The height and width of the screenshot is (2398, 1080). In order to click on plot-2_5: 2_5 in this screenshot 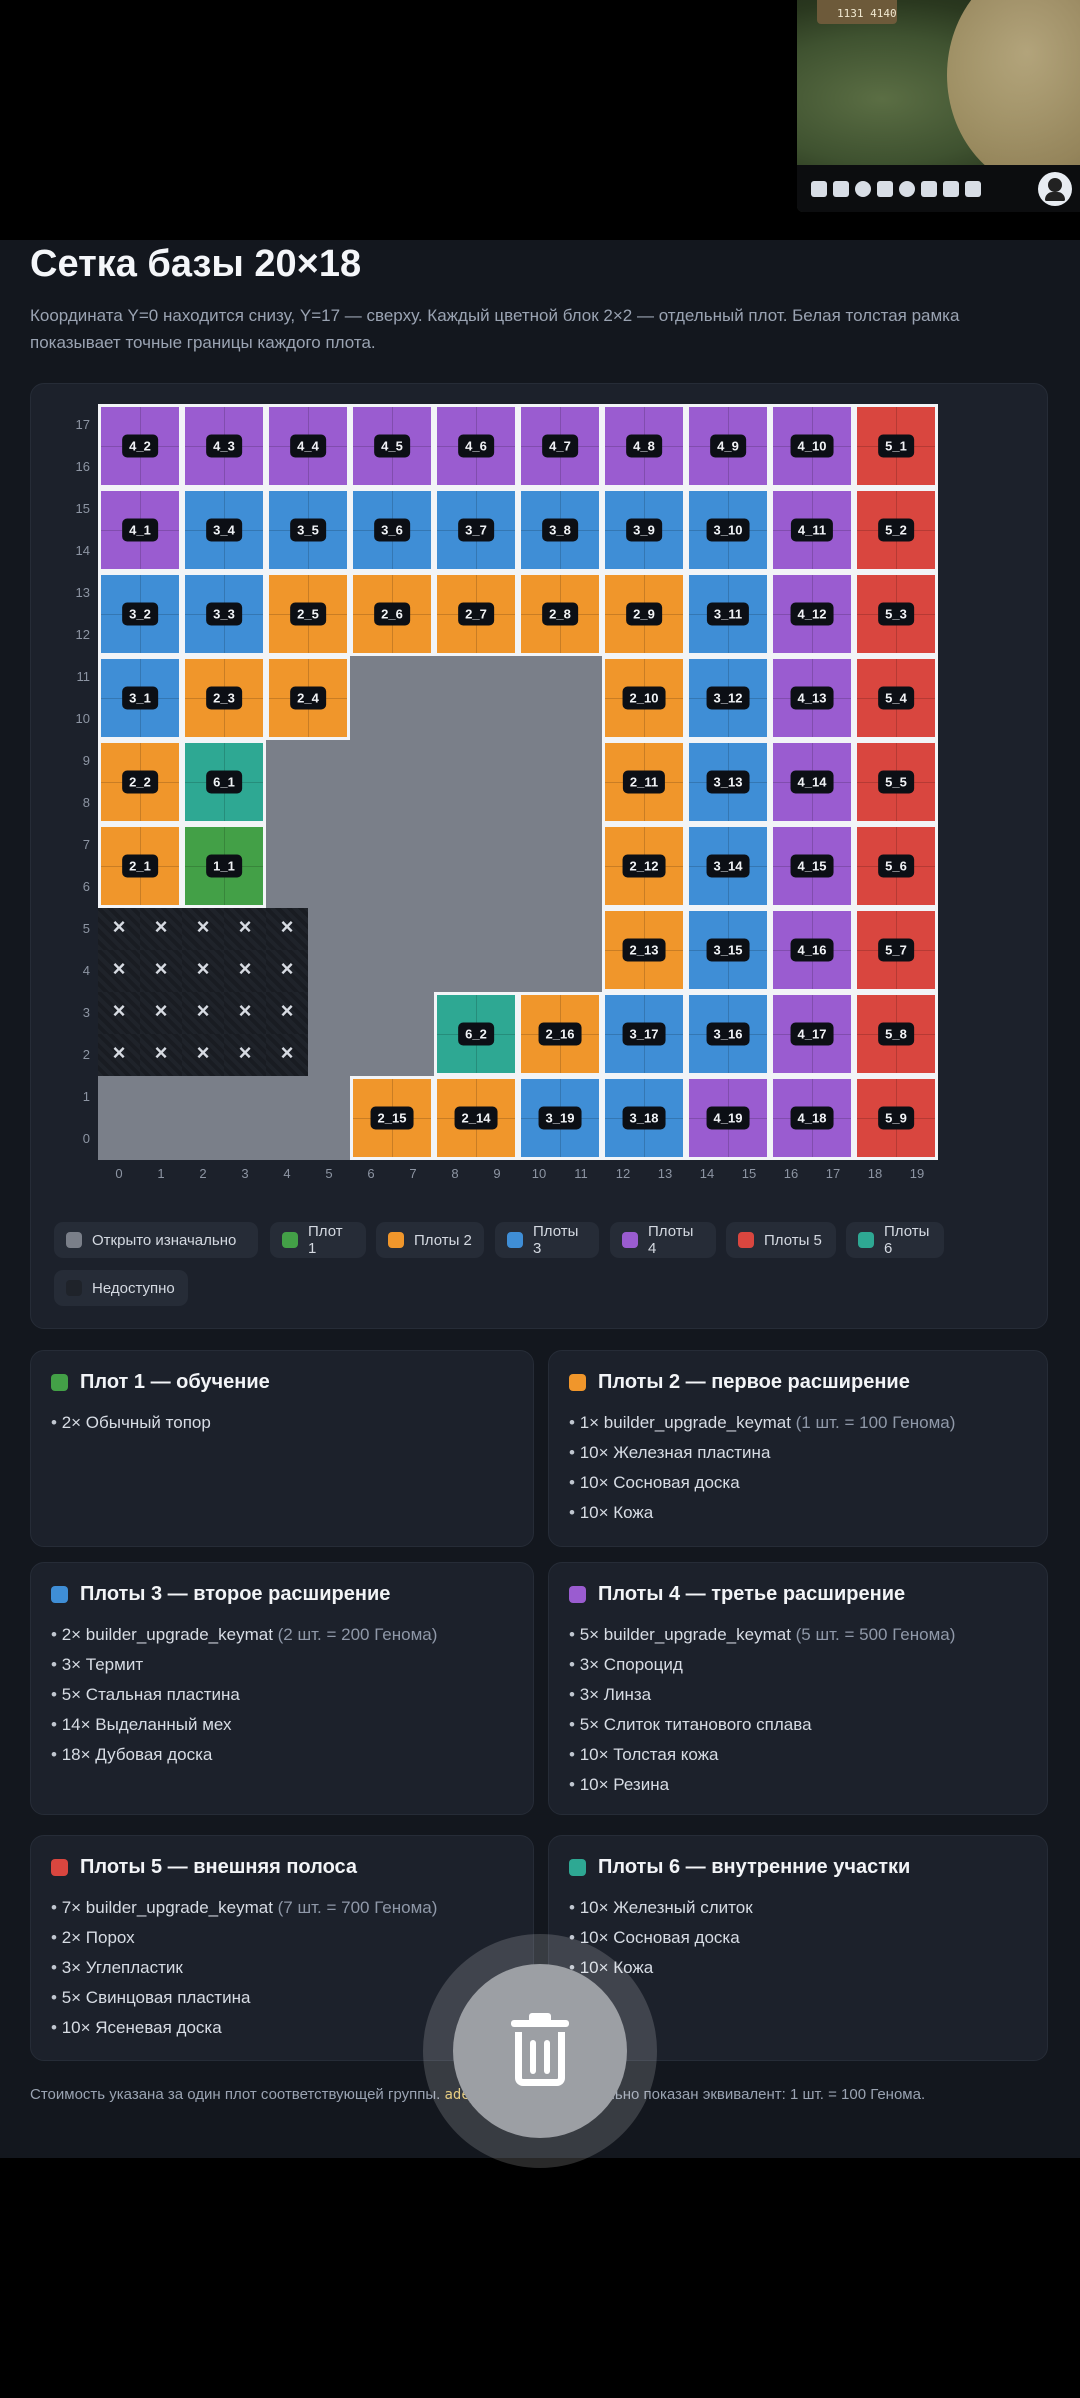, I will do `click(308, 614)`.